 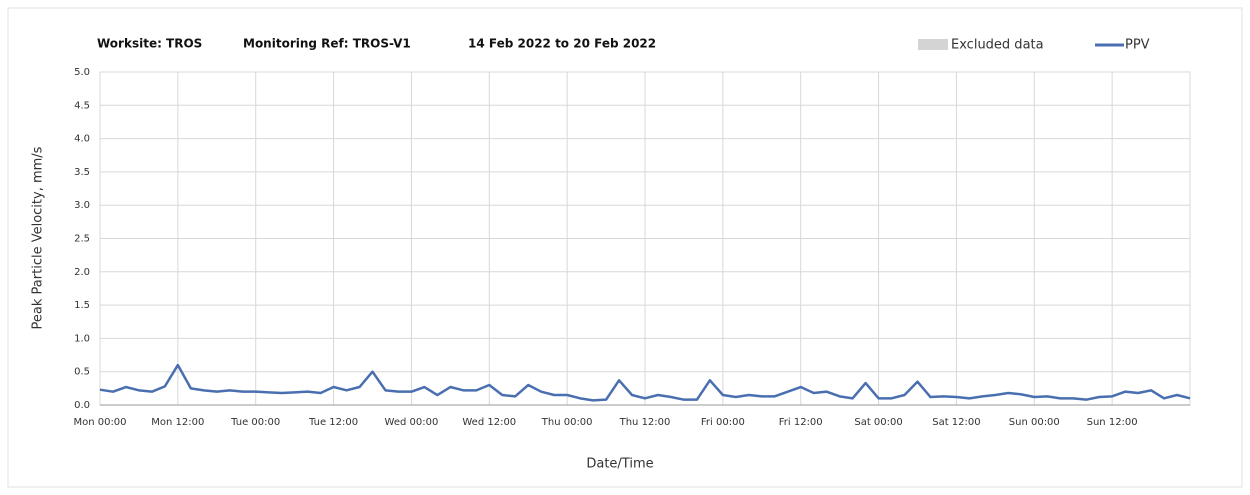 What do you see at coordinates (82, 272) in the screenshot?
I see `y-tick-label: 2.0` at bounding box center [82, 272].